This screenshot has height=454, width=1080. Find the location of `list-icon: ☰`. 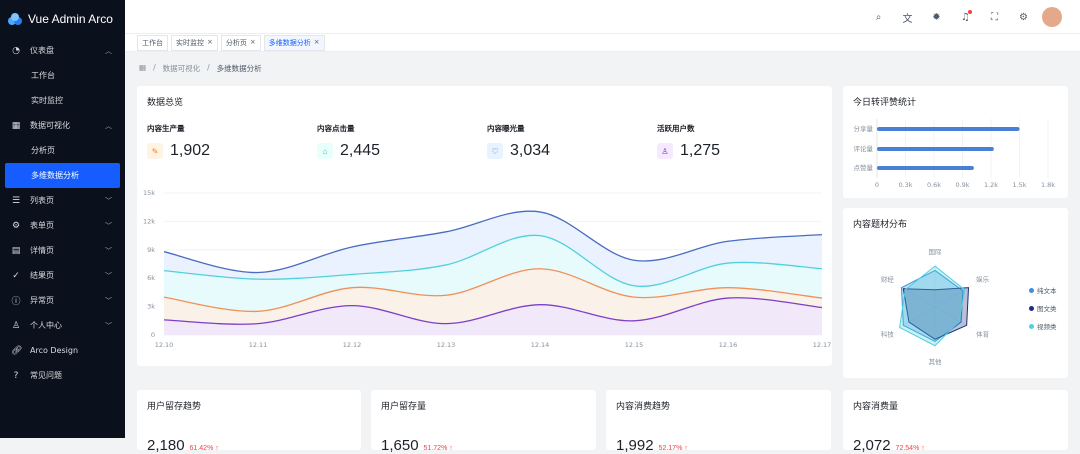

list-icon: ☰ is located at coordinates (16, 200).